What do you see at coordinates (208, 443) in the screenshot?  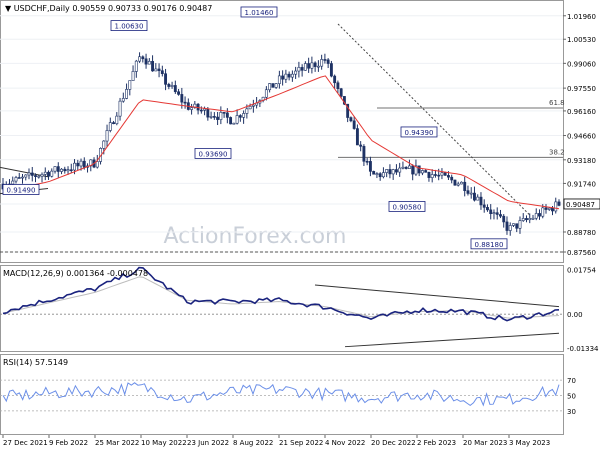 I see `date-tick-label: 23 Jun 2022` at bounding box center [208, 443].